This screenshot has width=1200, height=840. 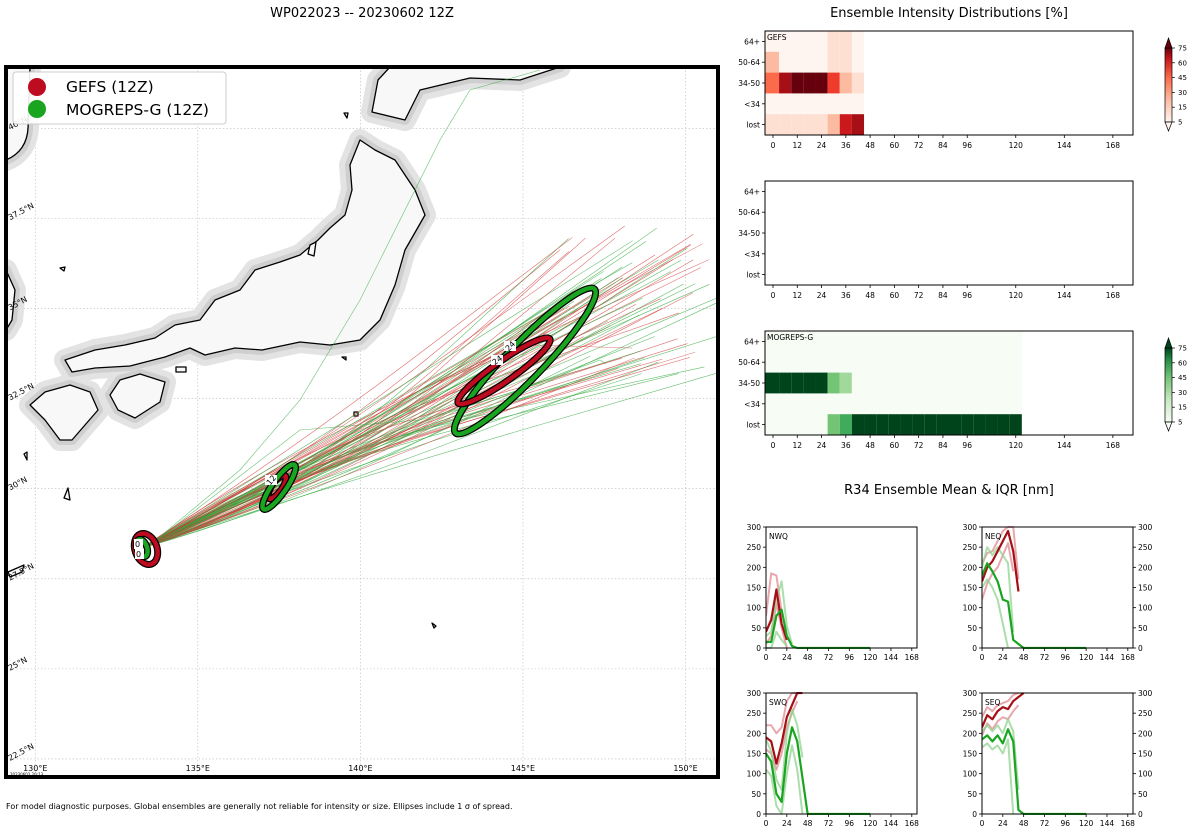 I want to click on x-tick-label: 60, so click(x=895, y=145).